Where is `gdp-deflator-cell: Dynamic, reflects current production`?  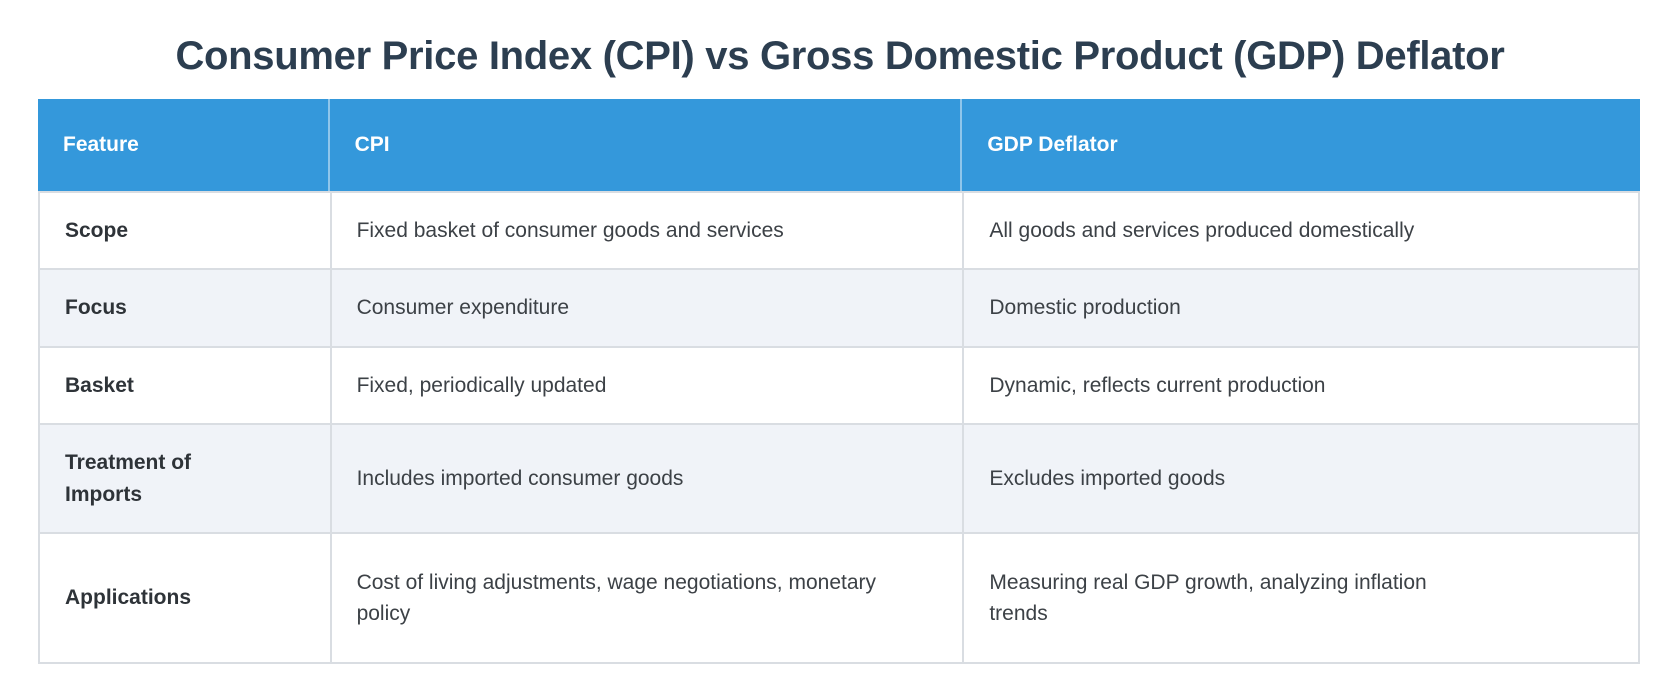 gdp-deflator-cell: Dynamic, reflects current production is located at coordinates (1301, 384).